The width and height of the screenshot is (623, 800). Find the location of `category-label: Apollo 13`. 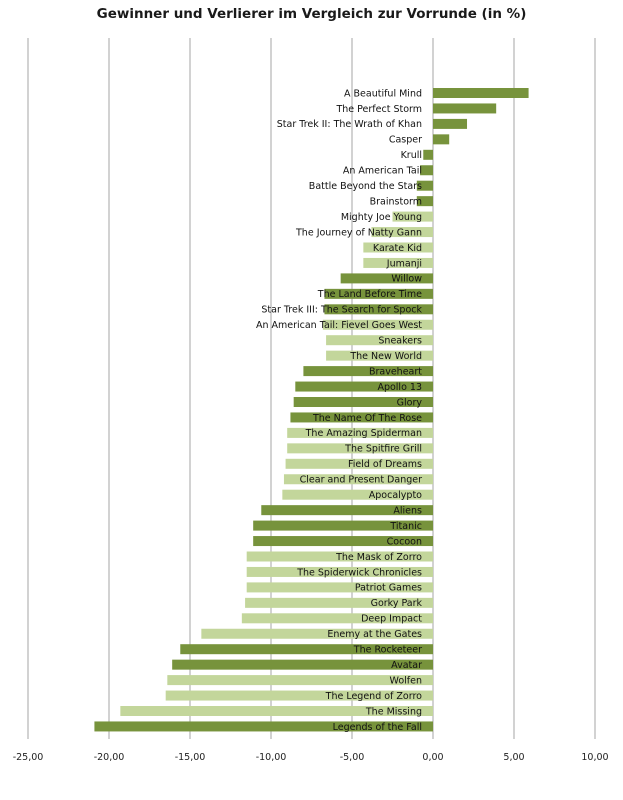

category-label: Apollo 13 is located at coordinates (399, 387).